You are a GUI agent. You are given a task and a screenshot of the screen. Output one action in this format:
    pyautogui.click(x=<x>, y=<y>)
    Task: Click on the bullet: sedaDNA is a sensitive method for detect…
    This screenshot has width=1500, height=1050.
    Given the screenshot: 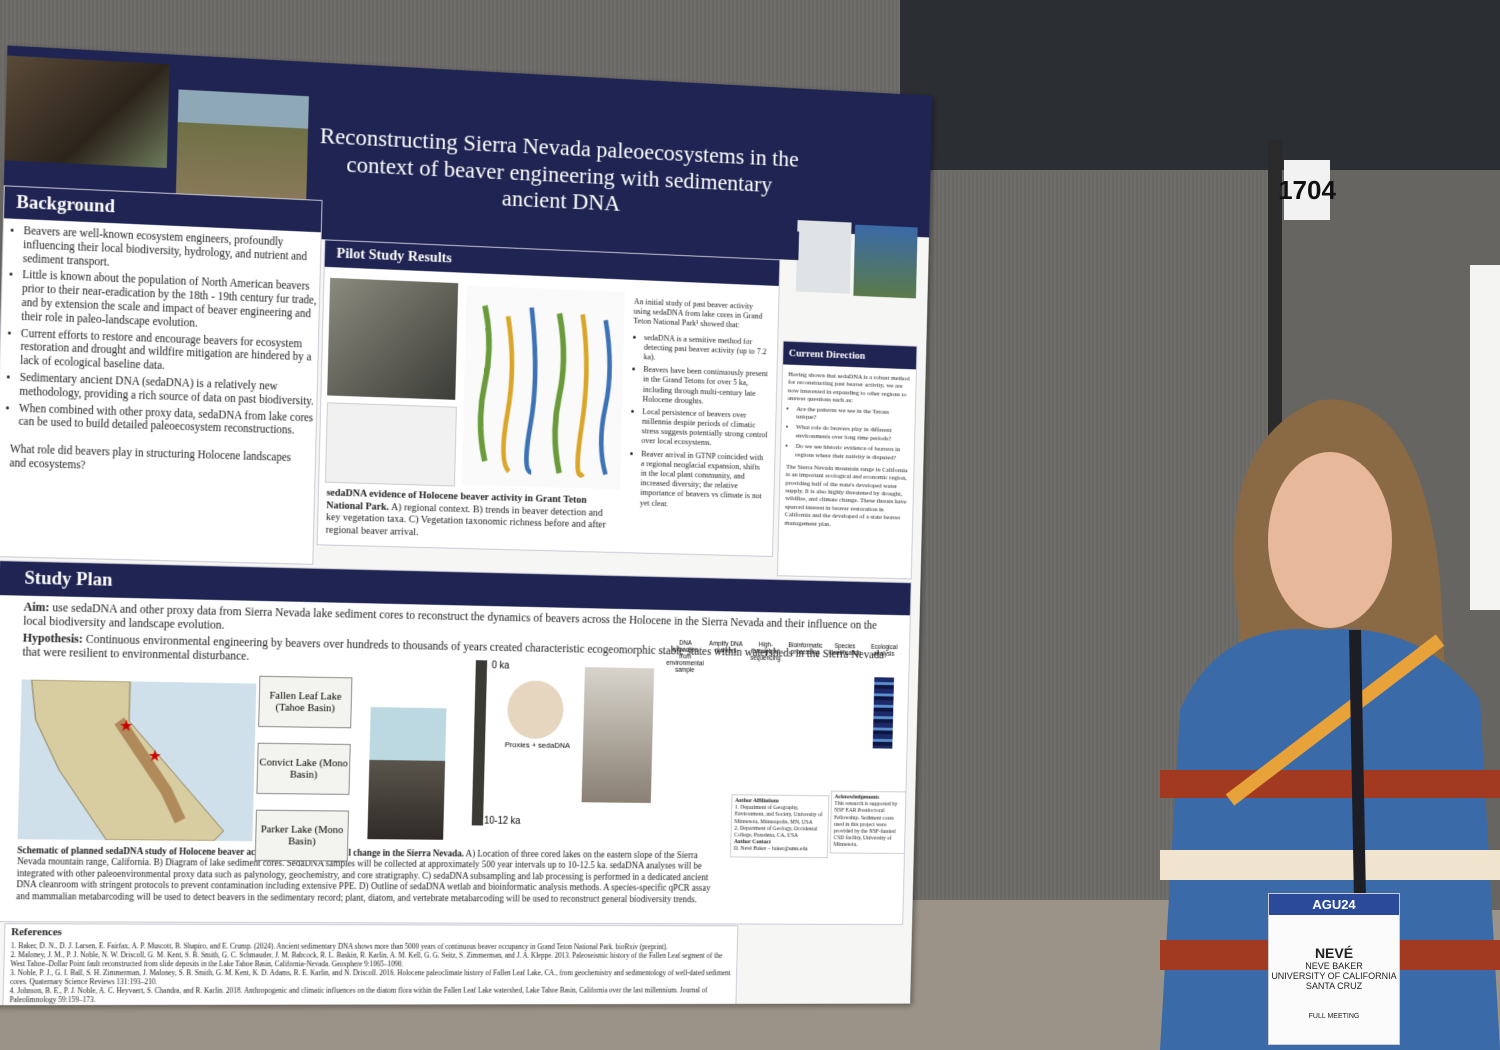 What is the action you would take?
    pyautogui.click(x=706, y=349)
    